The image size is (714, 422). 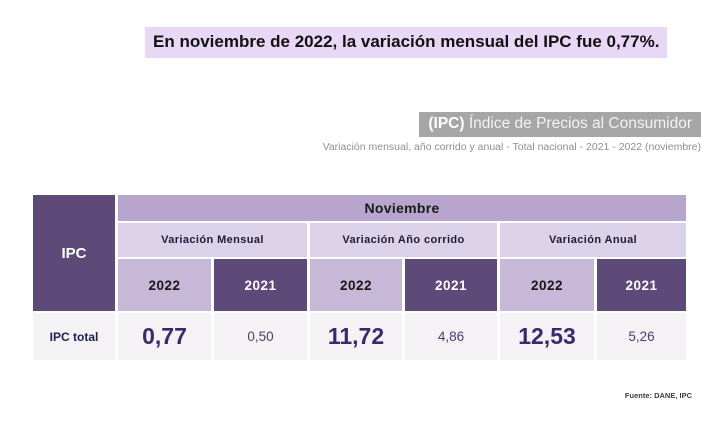 I want to click on year-header-anual-2022: 2022, so click(x=547, y=285).